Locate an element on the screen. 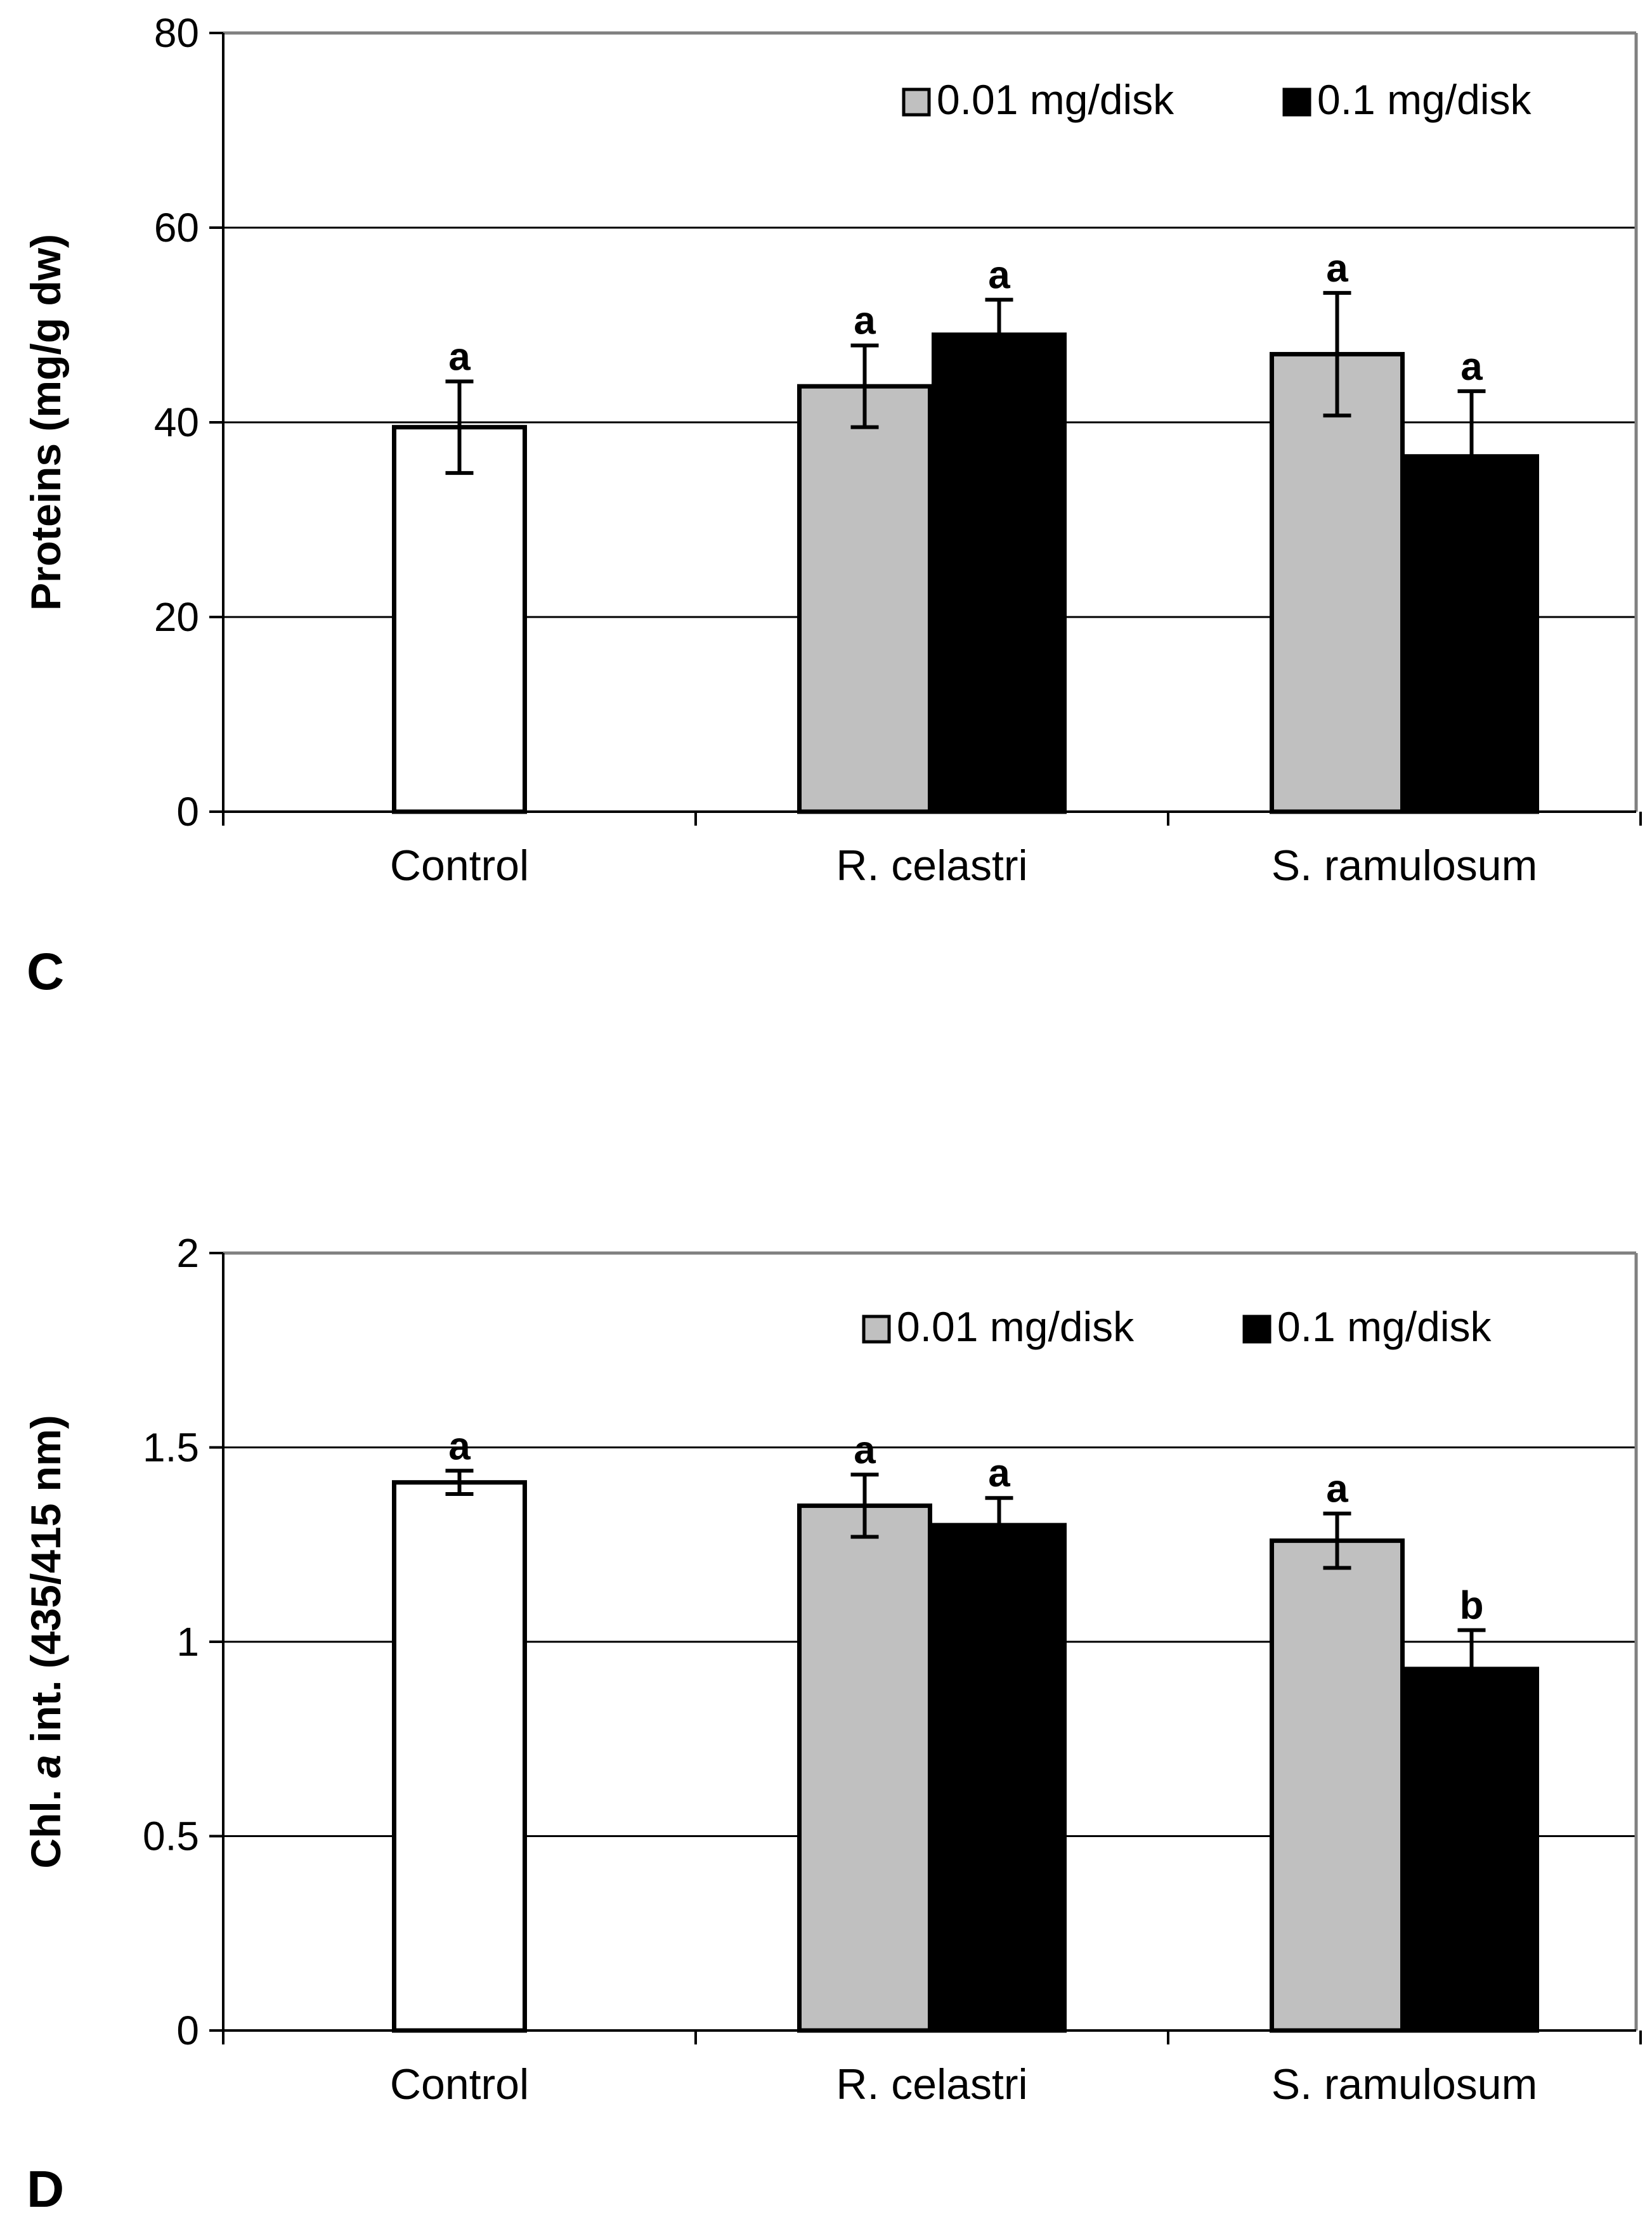 The image size is (1652, 2222). y-tick-label: 20 is located at coordinates (176, 617).